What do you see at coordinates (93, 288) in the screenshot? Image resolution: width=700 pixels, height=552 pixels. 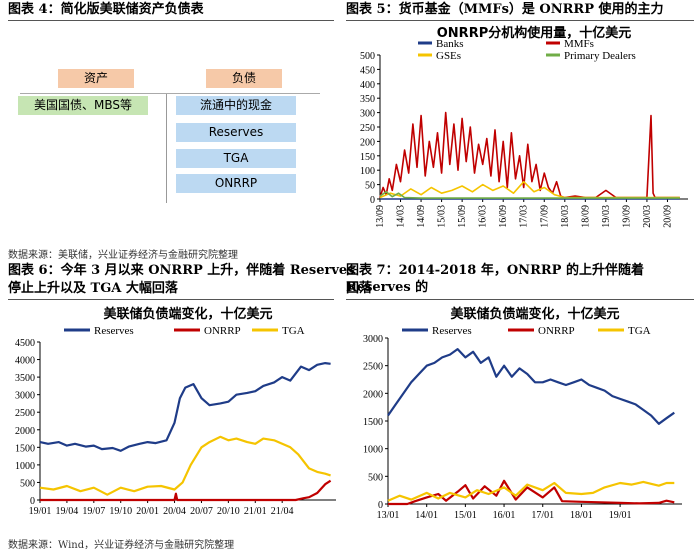 I see `fig6-title-line2: 停止上升以及 TGA 大幅回落` at bounding box center [93, 288].